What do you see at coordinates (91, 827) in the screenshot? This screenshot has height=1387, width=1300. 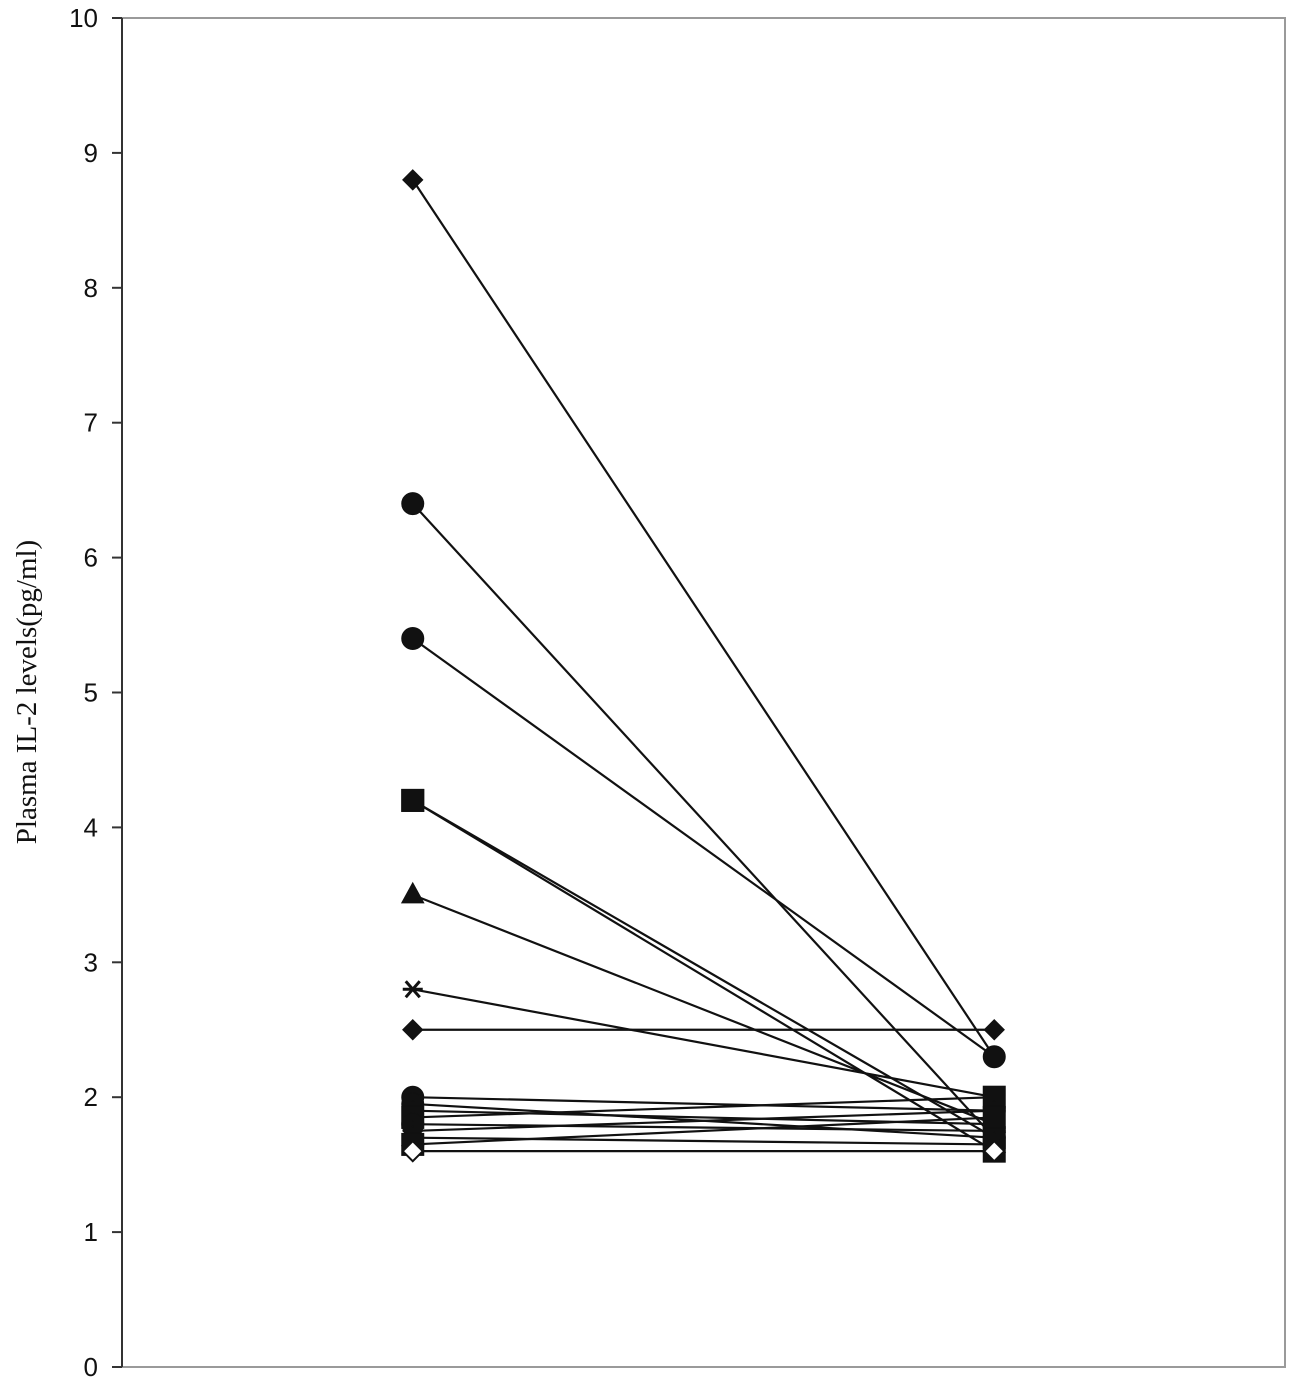 I see `y-tick-label: 4` at bounding box center [91, 827].